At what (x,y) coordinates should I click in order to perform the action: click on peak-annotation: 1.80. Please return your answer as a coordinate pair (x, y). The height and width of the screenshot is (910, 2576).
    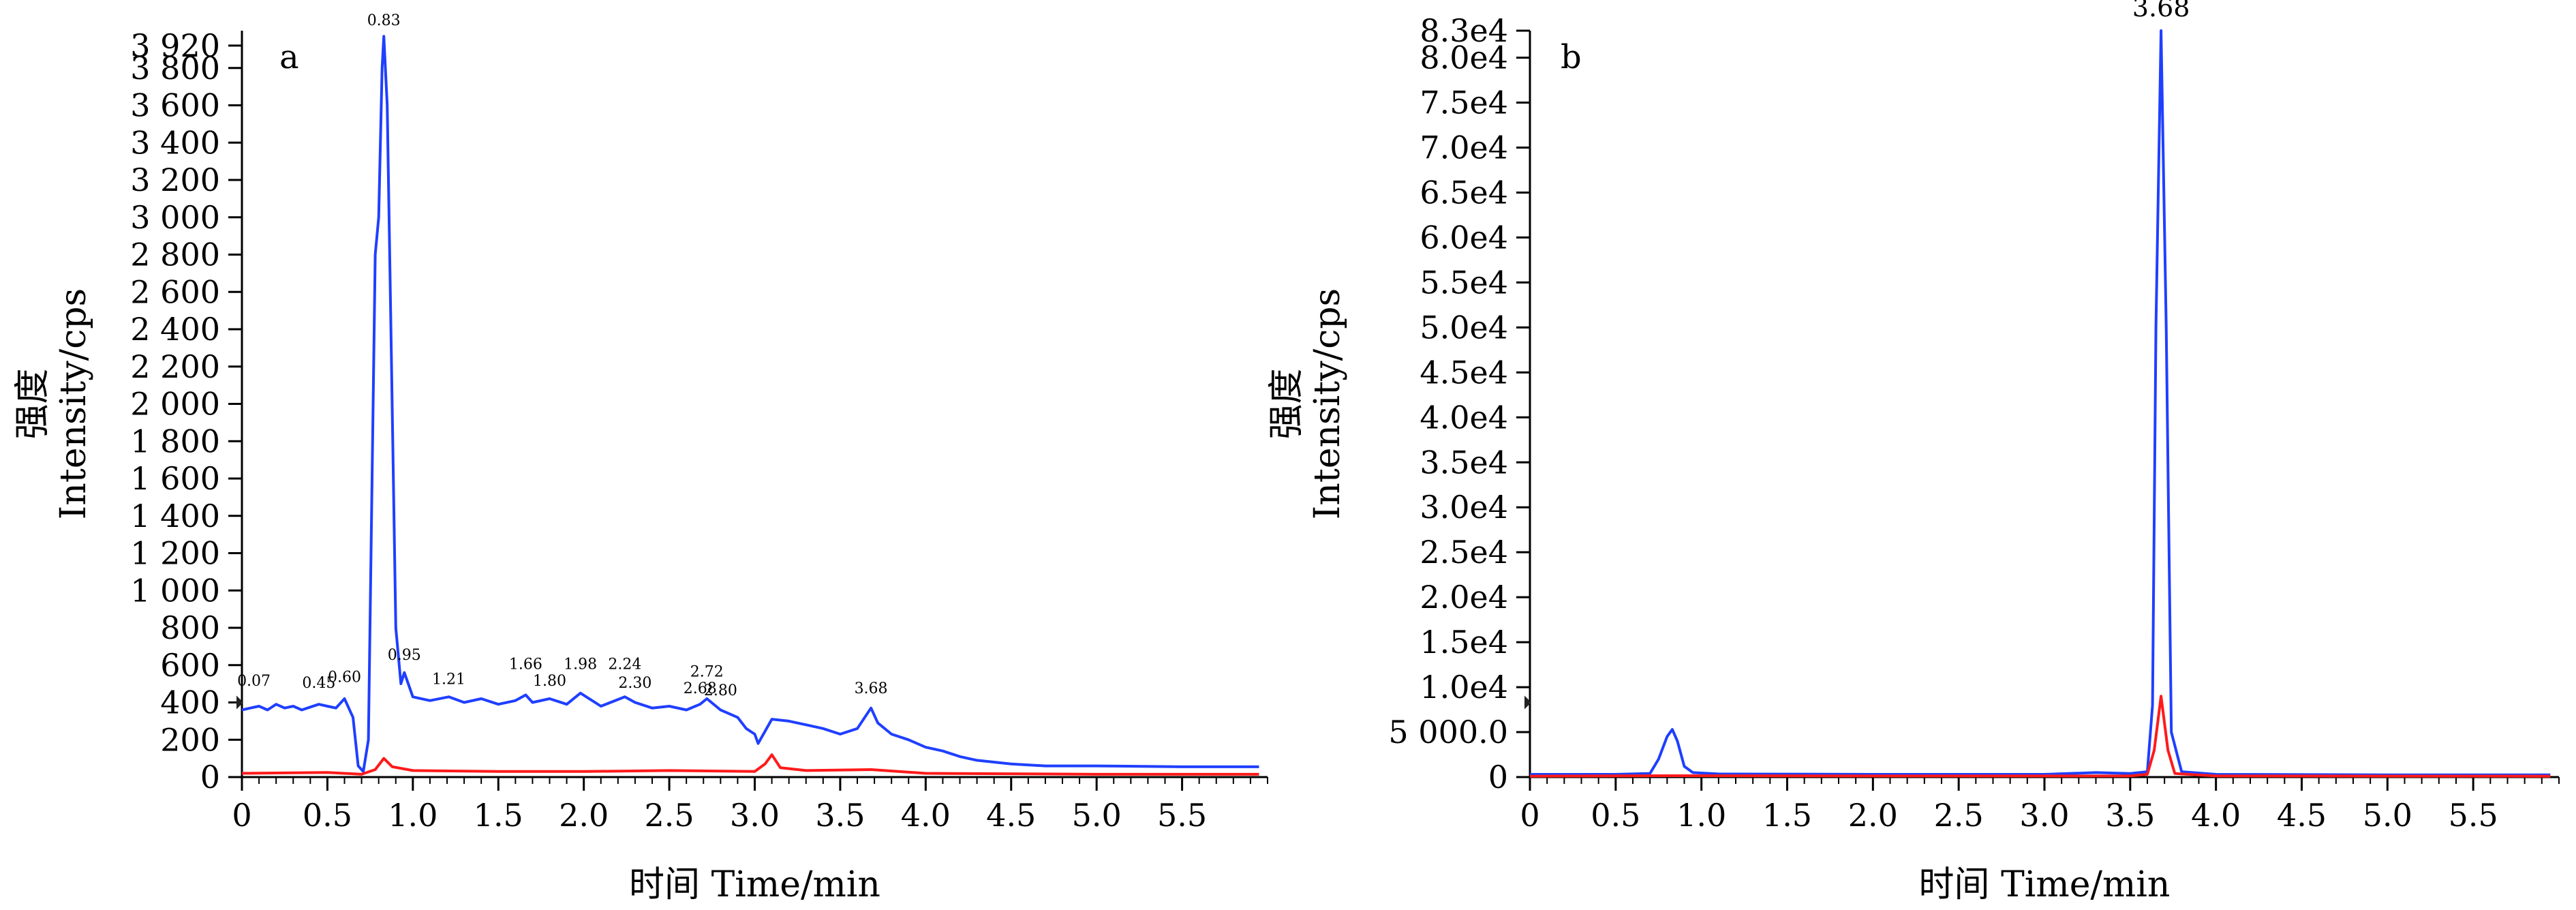
    Looking at the image, I should click on (549, 681).